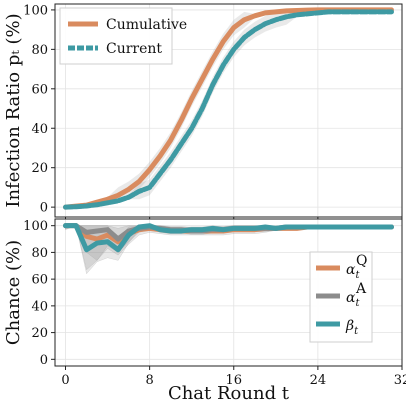 The height and width of the screenshot is (406, 406). I want to click on x-tick-label: 16, so click(233, 380).